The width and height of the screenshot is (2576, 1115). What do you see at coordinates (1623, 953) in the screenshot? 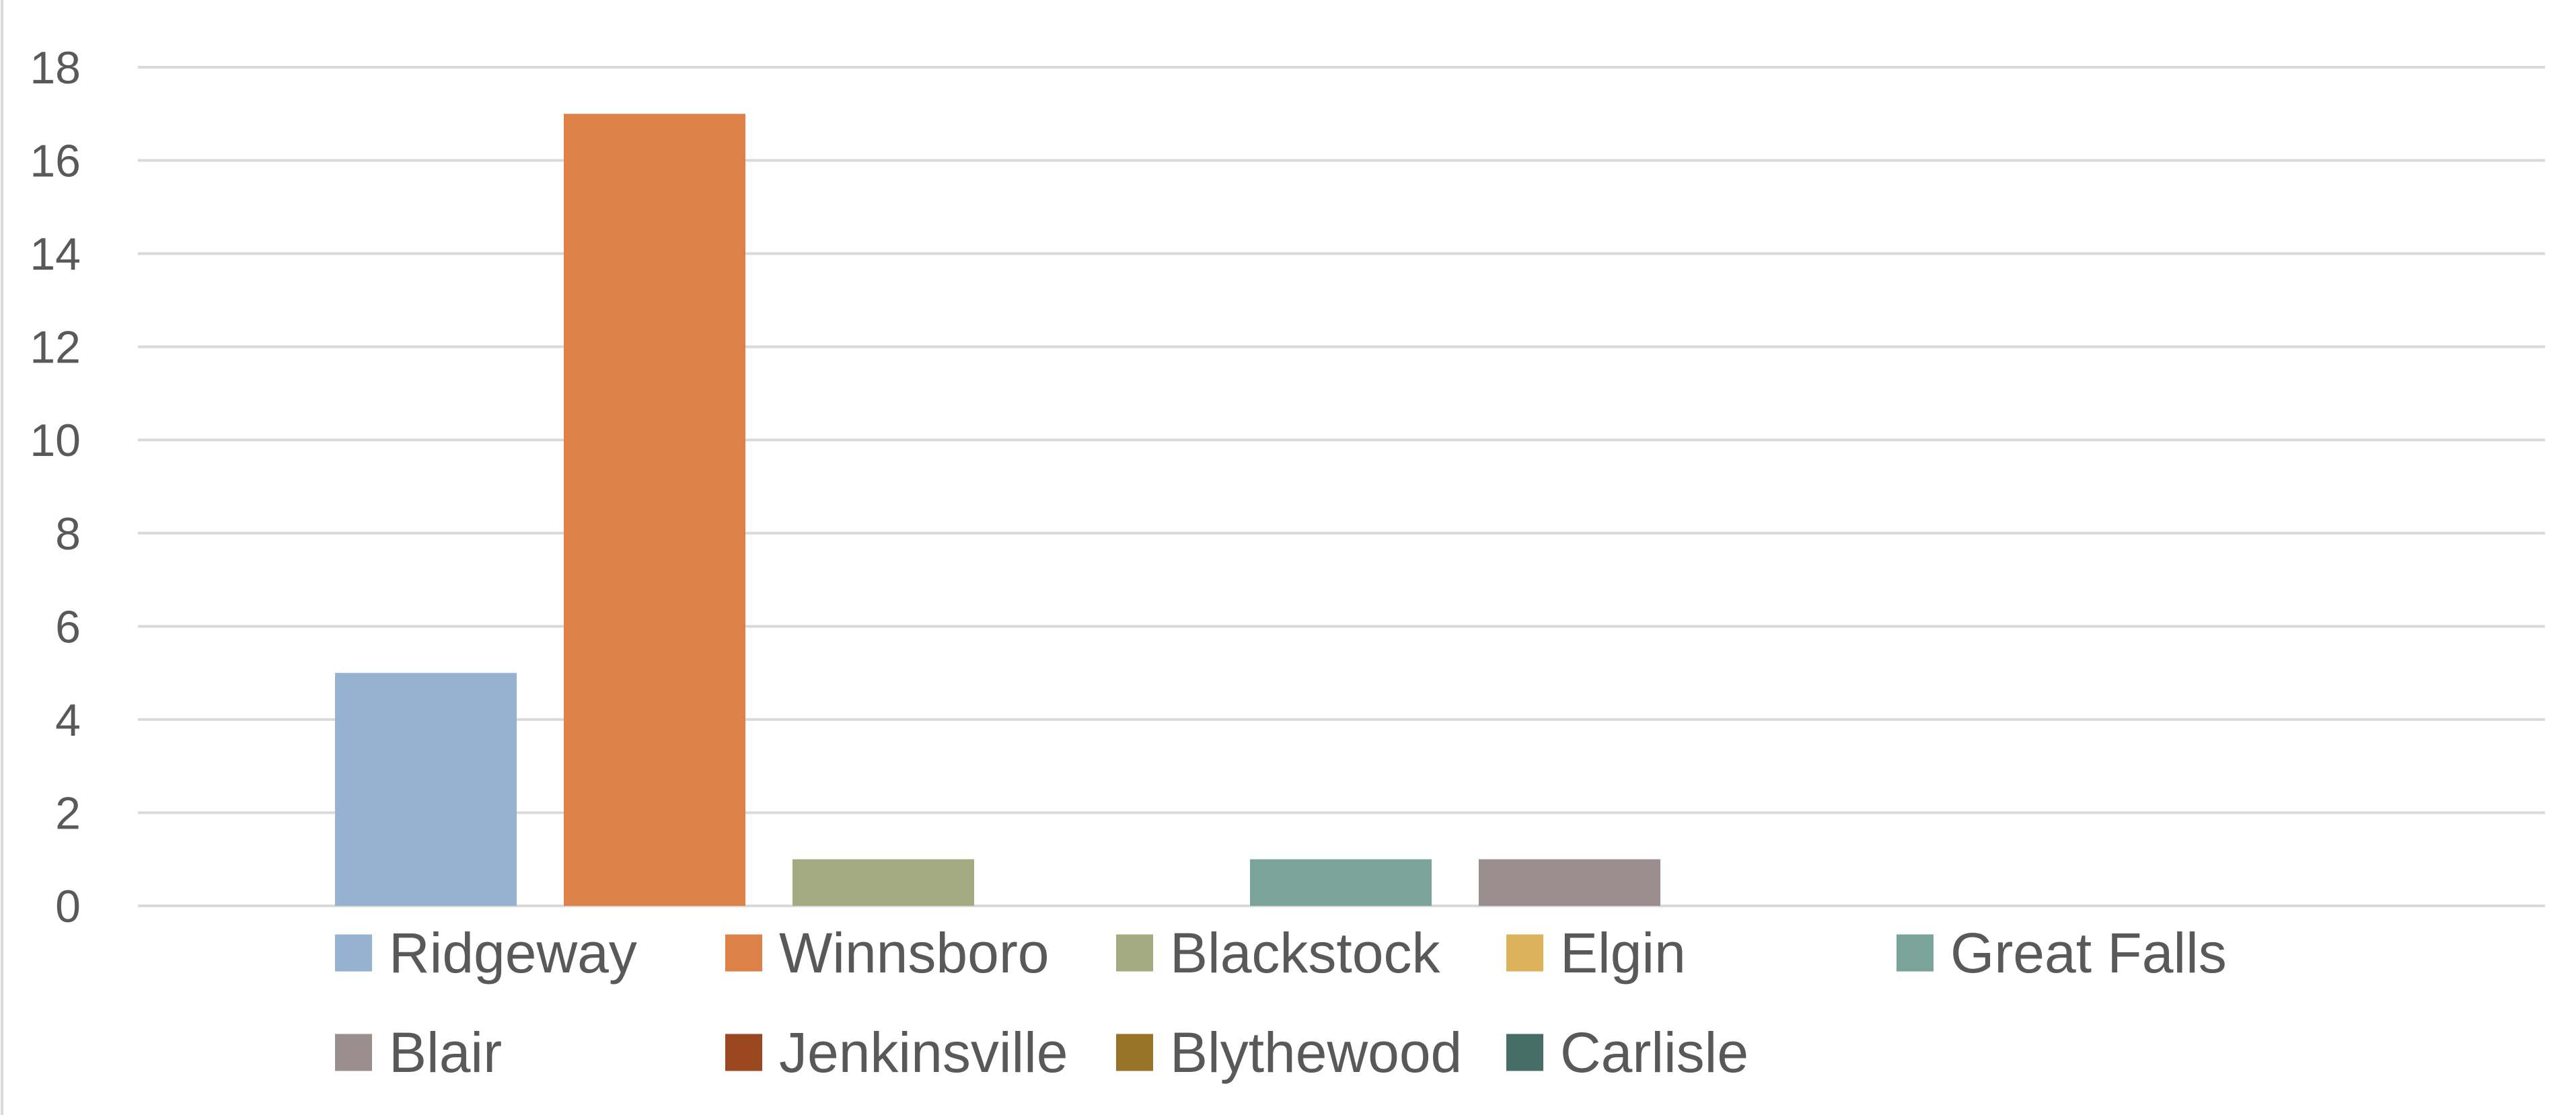
I see `legend-label: Elgin` at bounding box center [1623, 953].